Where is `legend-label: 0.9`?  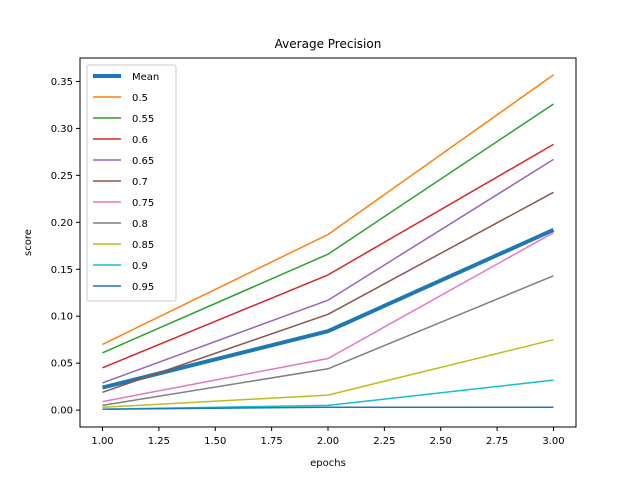 legend-label: 0.9 is located at coordinates (140, 266).